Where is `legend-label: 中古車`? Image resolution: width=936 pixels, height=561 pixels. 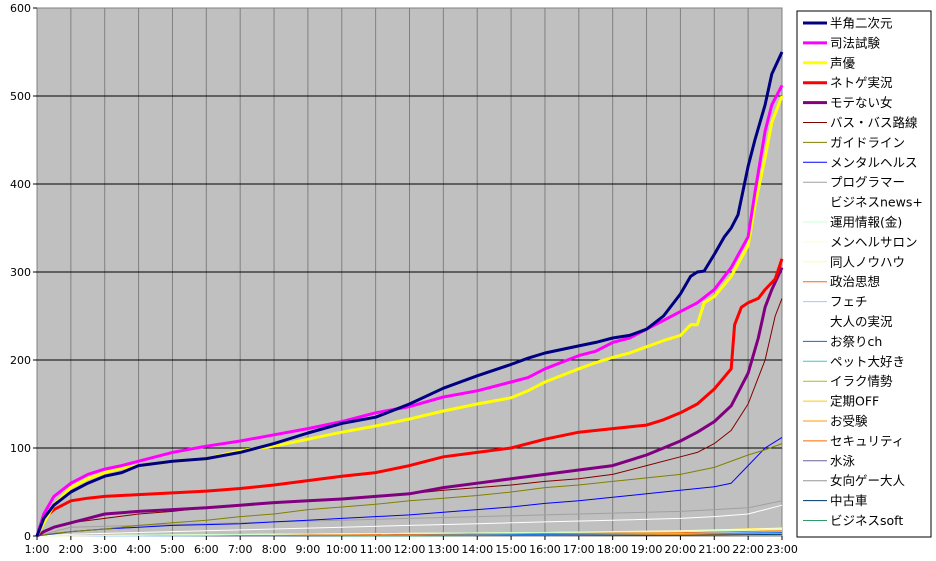
legend-label: 中古車 is located at coordinates (849, 500).